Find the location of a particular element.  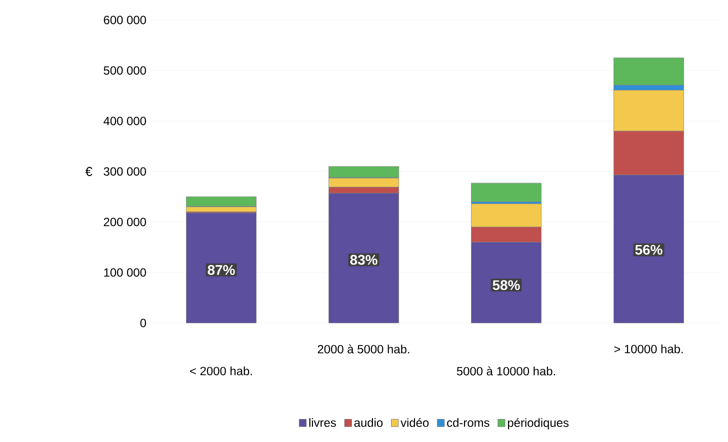

x-tick-label: 5000 à 10000 hab. is located at coordinates (506, 371).